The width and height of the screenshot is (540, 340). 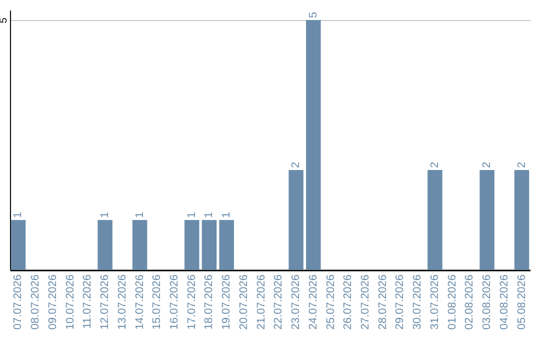 What do you see at coordinates (313, 15) in the screenshot?
I see `data-label: 5` at bounding box center [313, 15].